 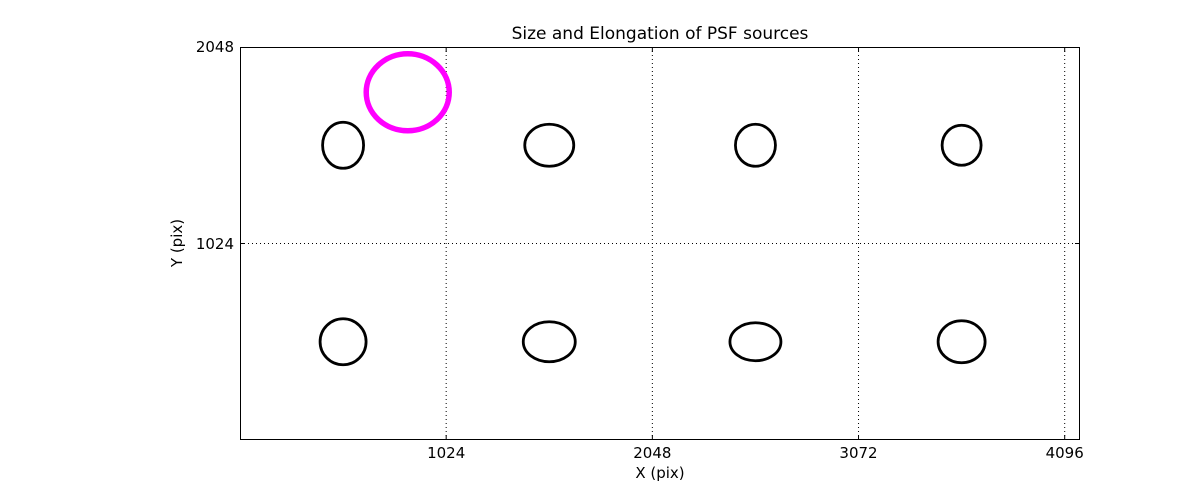 What do you see at coordinates (652, 453) in the screenshot?
I see `x-tick-label: 2048` at bounding box center [652, 453].